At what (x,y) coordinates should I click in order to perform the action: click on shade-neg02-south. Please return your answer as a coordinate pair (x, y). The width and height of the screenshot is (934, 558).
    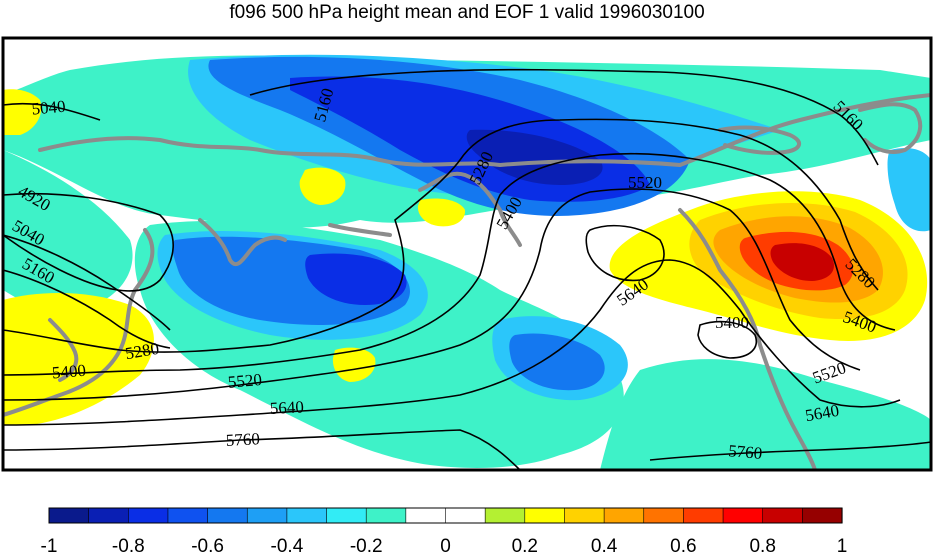
    Looking at the image, I should click on (765, 414).